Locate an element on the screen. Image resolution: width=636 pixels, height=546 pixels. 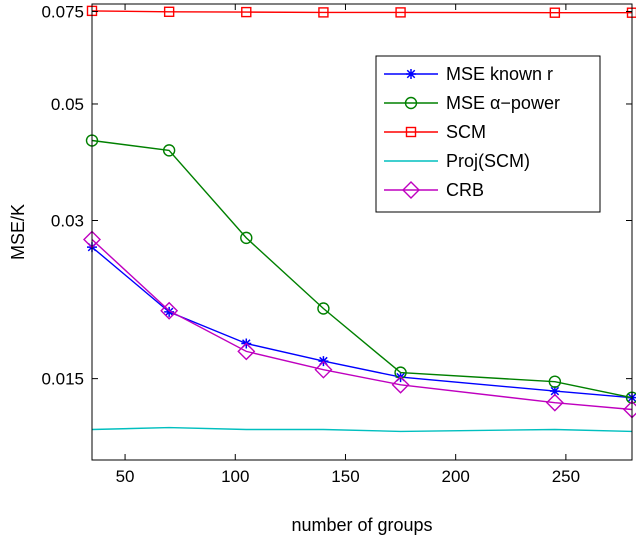
legend: MSE known r MSE α−power SCM Proj(SCM) CRB is located at coordinates (488, 134).